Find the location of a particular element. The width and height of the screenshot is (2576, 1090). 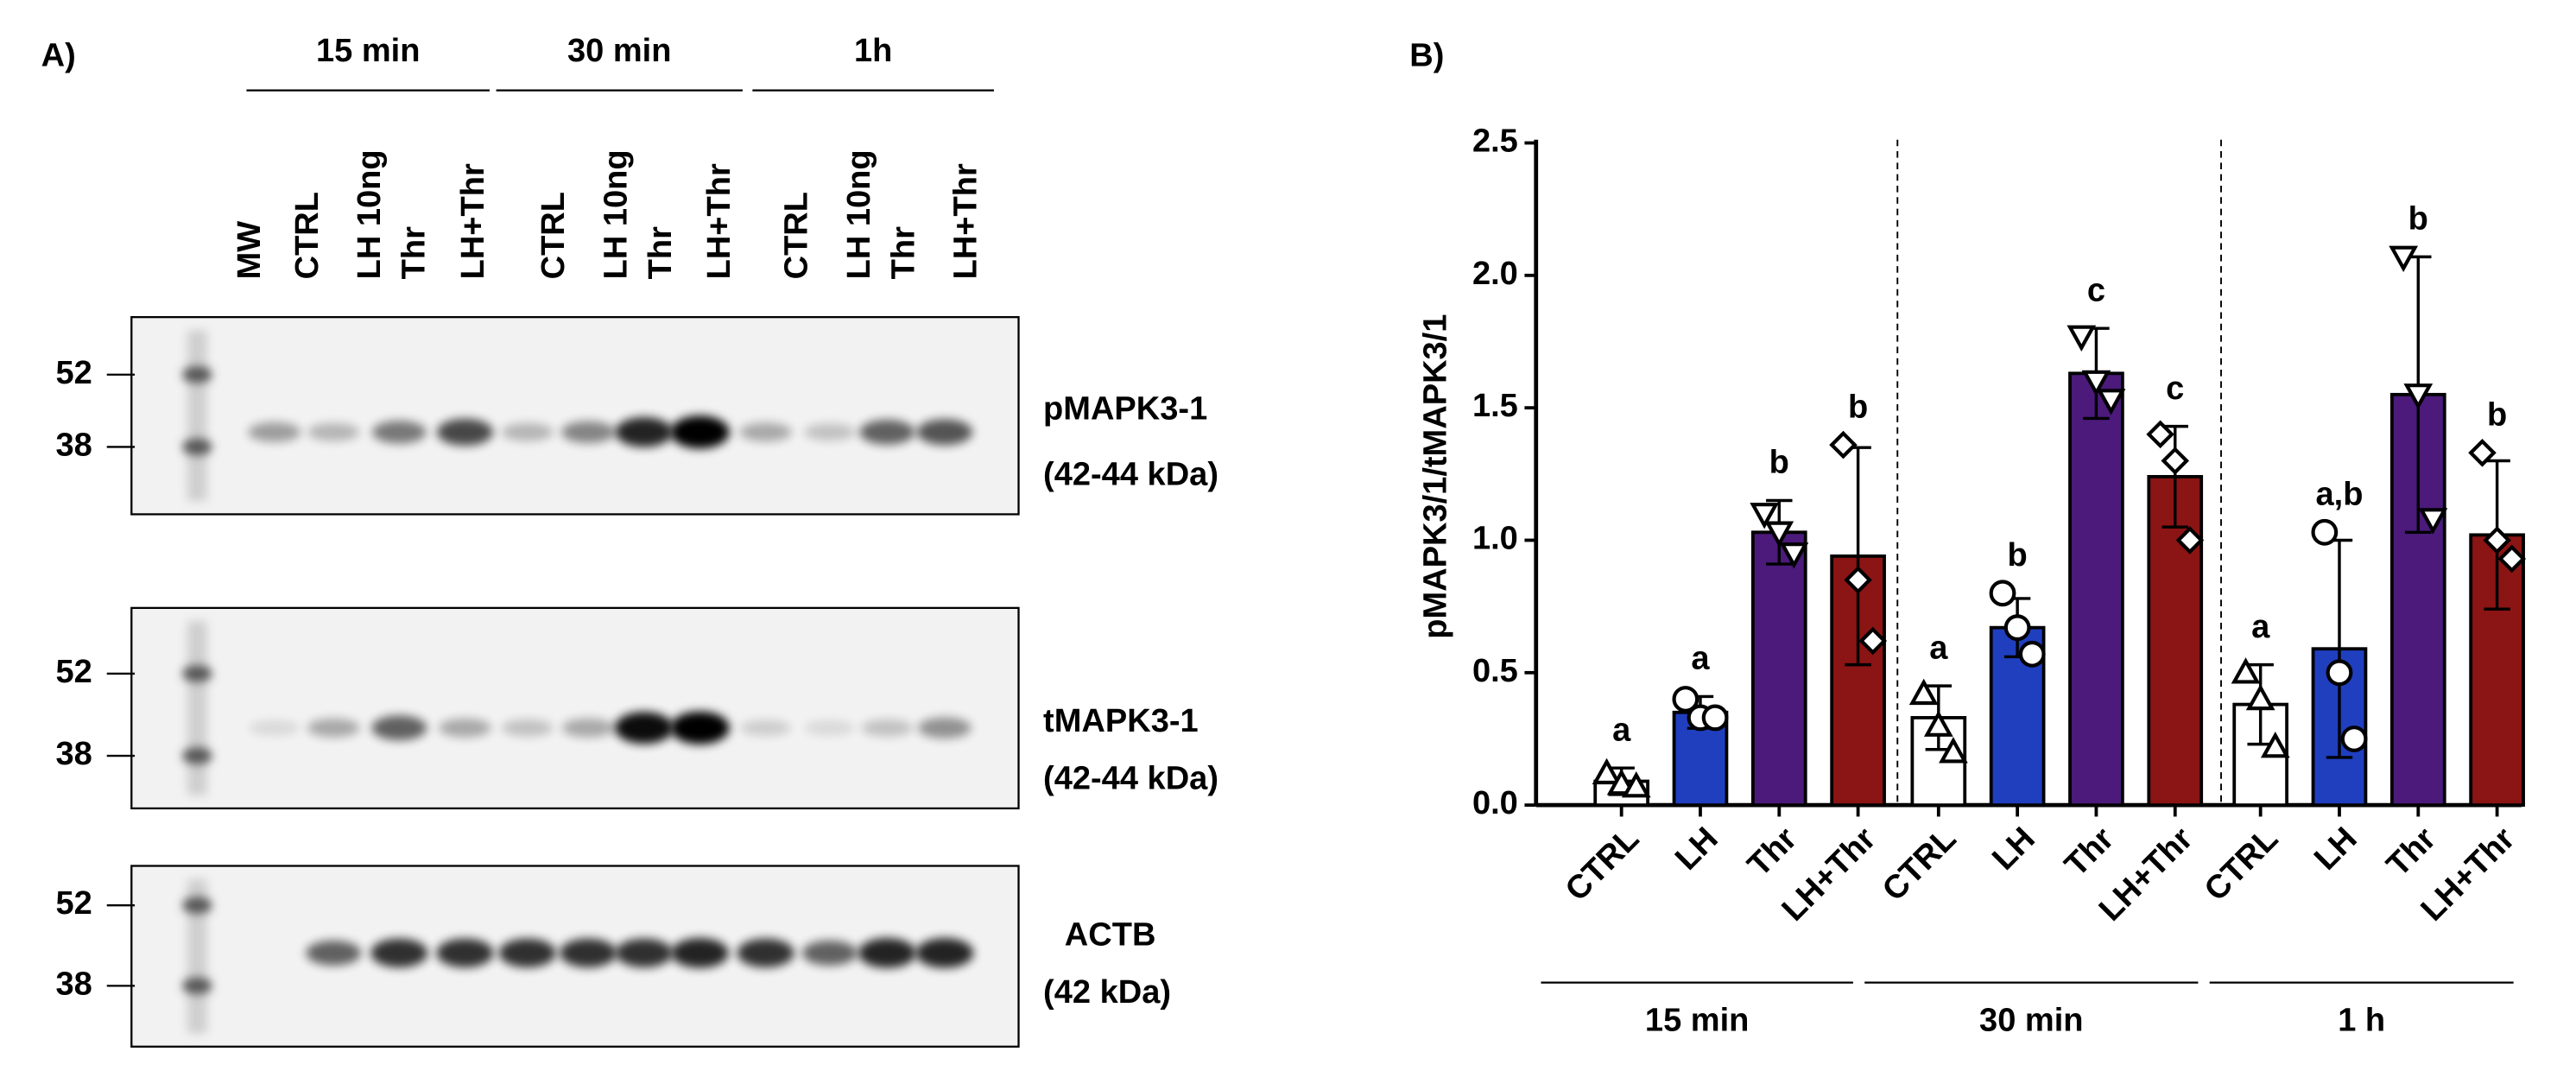

significance-letter: c is located at coordinates (2096, 290).